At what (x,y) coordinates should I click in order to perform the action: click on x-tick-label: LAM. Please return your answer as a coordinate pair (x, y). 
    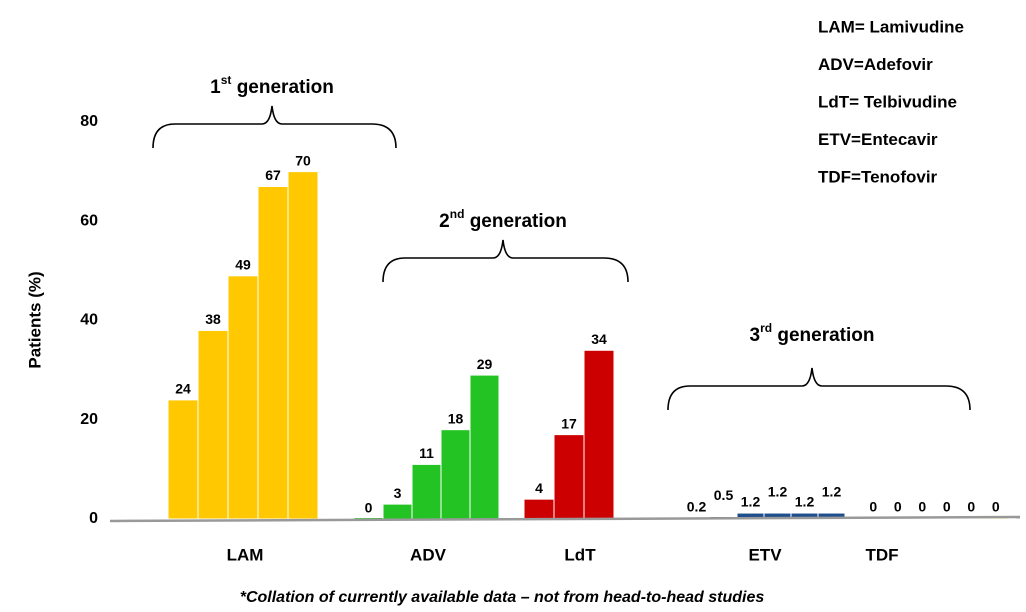
    Looking at the image, I should click on (245, 554).